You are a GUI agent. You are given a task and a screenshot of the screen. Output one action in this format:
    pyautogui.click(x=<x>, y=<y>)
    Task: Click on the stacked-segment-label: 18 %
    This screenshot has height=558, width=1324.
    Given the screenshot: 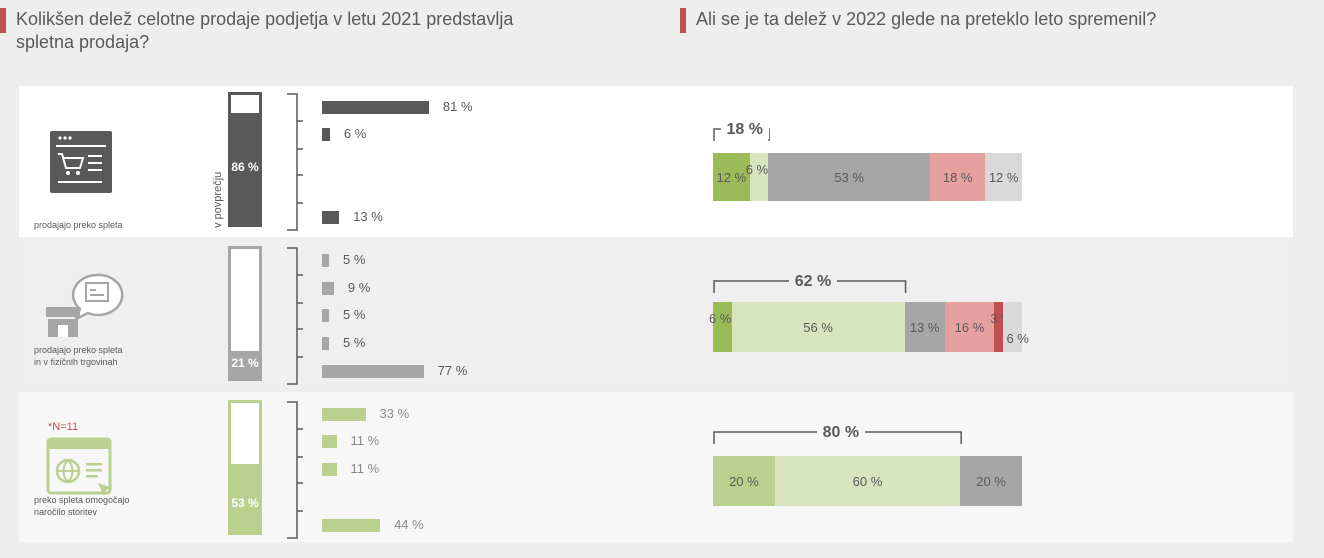 What is the action you would take?
    pyautogui.click(x=957, y=177)
    